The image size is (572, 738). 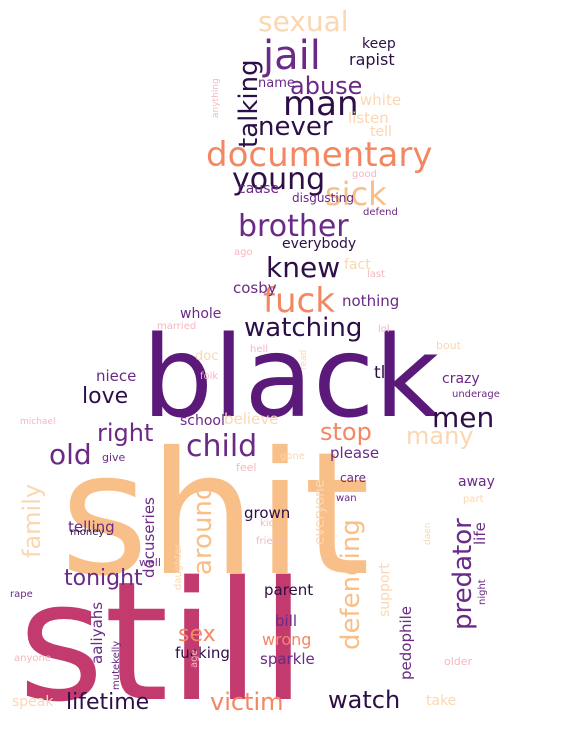 I want to click on word-part: part, so click(x=473, y=499).